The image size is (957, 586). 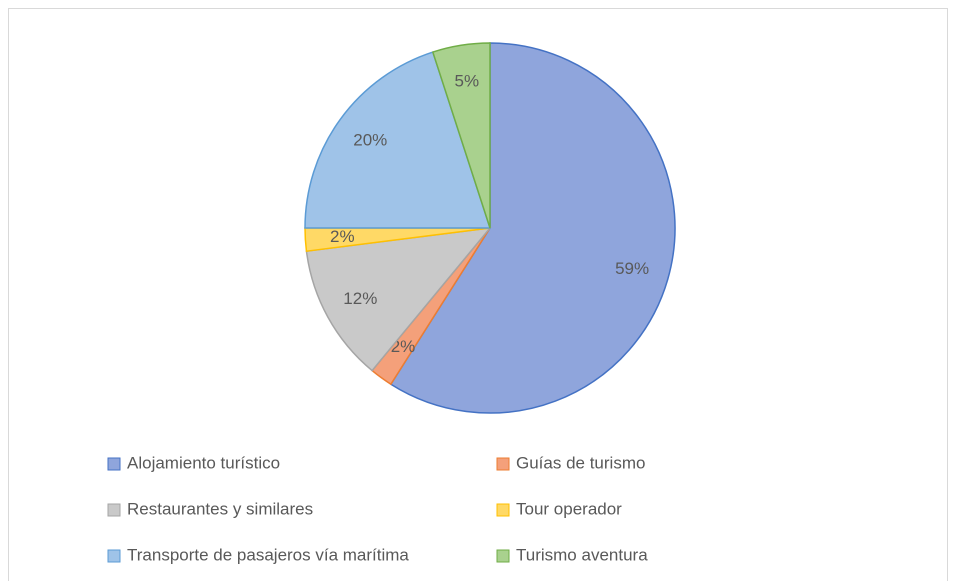 I want to click on legend-label: Guías de turismo, so click(x=580, y=462).